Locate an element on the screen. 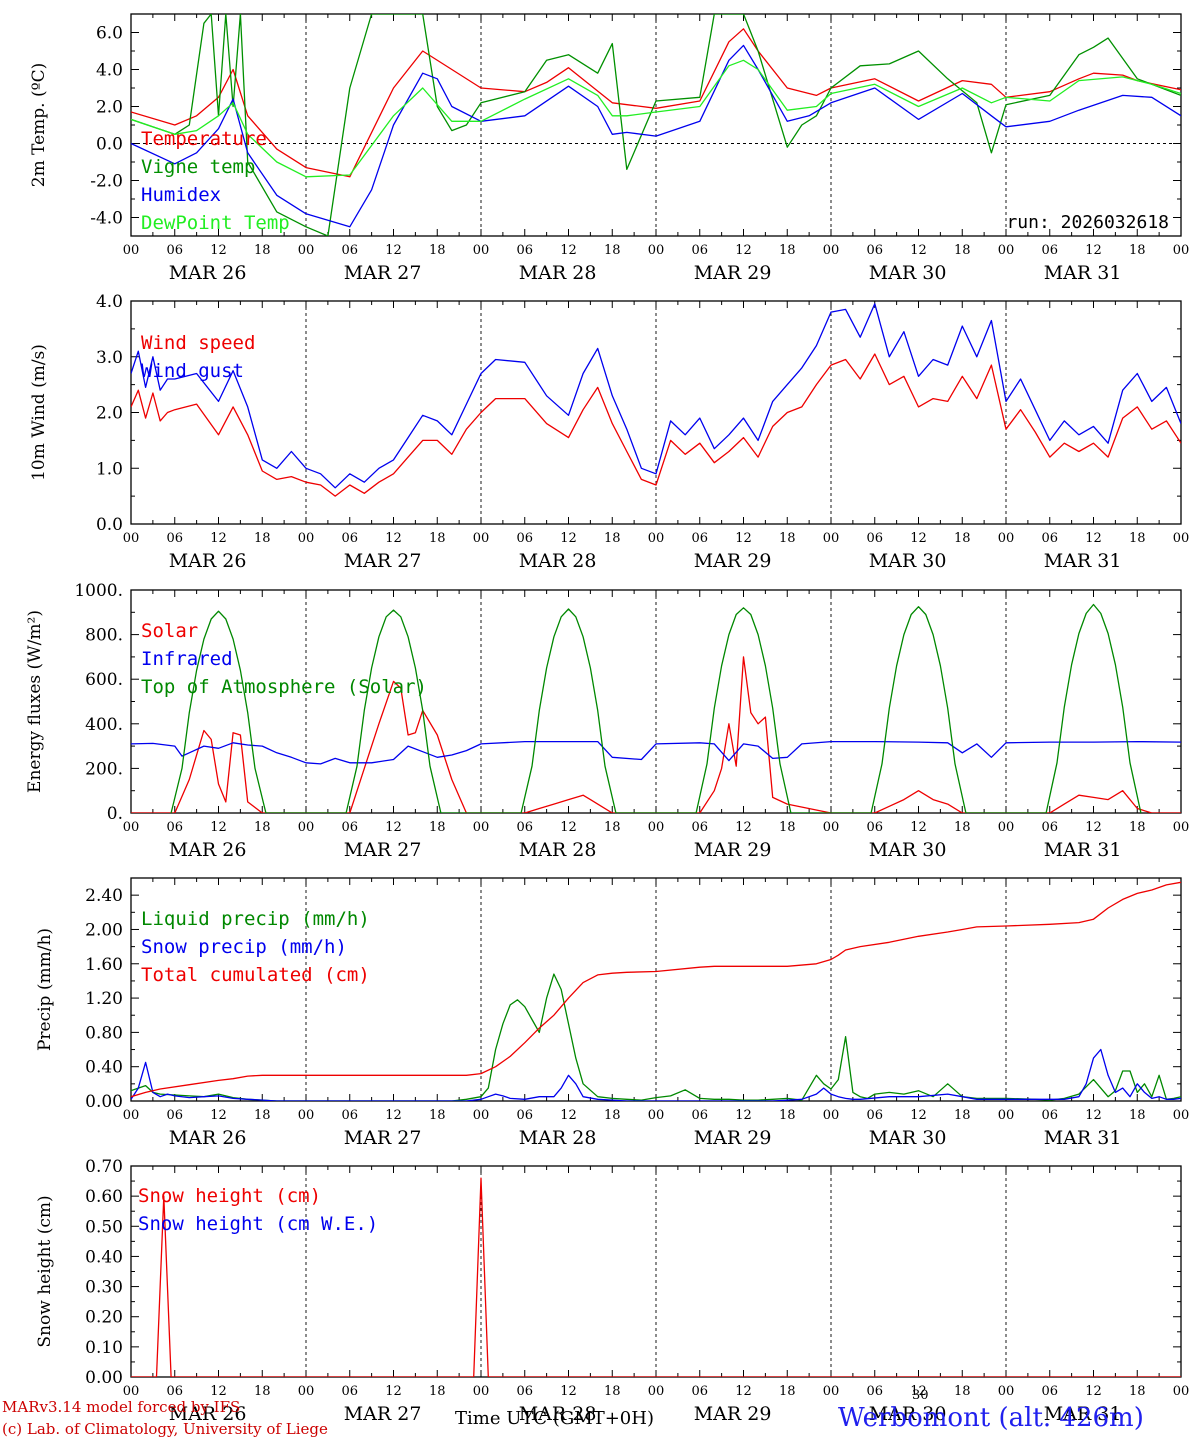  y-tick-label: -4.0 is located at coordinates (106, 219).